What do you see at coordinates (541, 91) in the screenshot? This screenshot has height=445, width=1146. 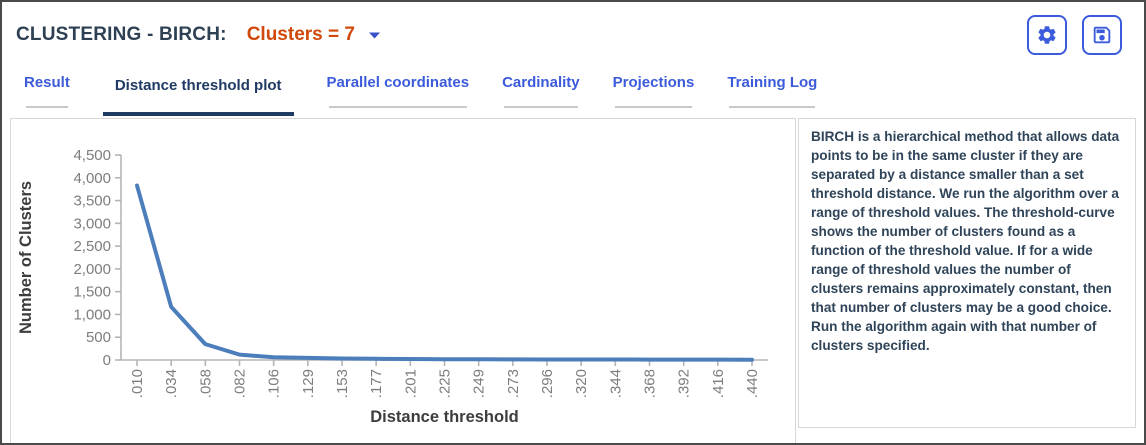 I see `tab-cardinality: Cardinality` at bounding box center [541, 91].